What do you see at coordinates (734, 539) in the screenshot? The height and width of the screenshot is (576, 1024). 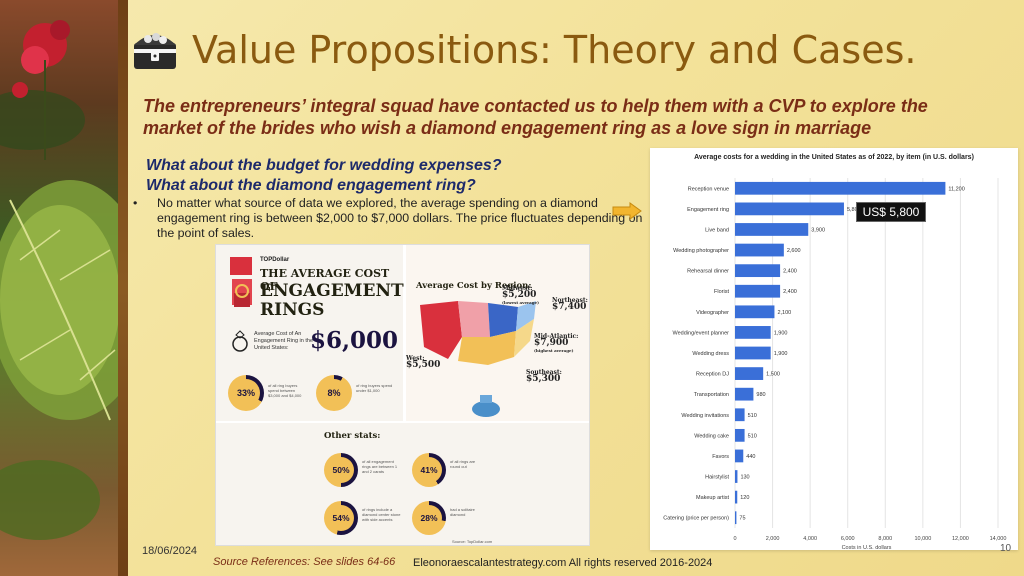 I see `x-tick-label: 0` at bounding box center [734, 539].